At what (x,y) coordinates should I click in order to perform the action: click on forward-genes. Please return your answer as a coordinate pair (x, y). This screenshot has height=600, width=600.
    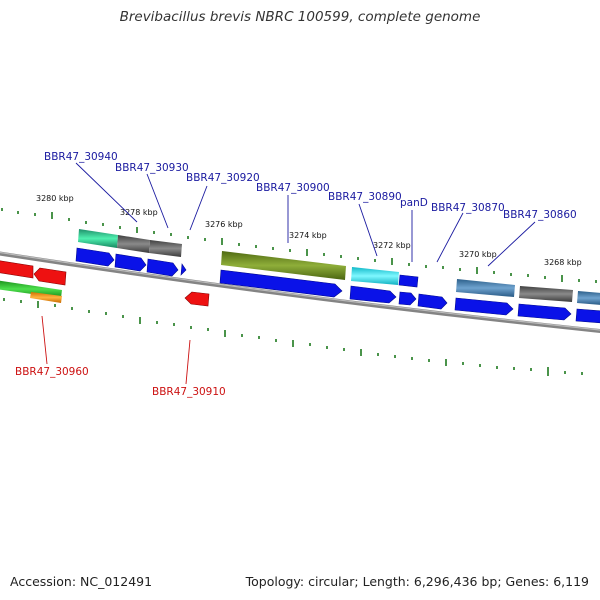
    Looking at the image, I should click on (337, 285).